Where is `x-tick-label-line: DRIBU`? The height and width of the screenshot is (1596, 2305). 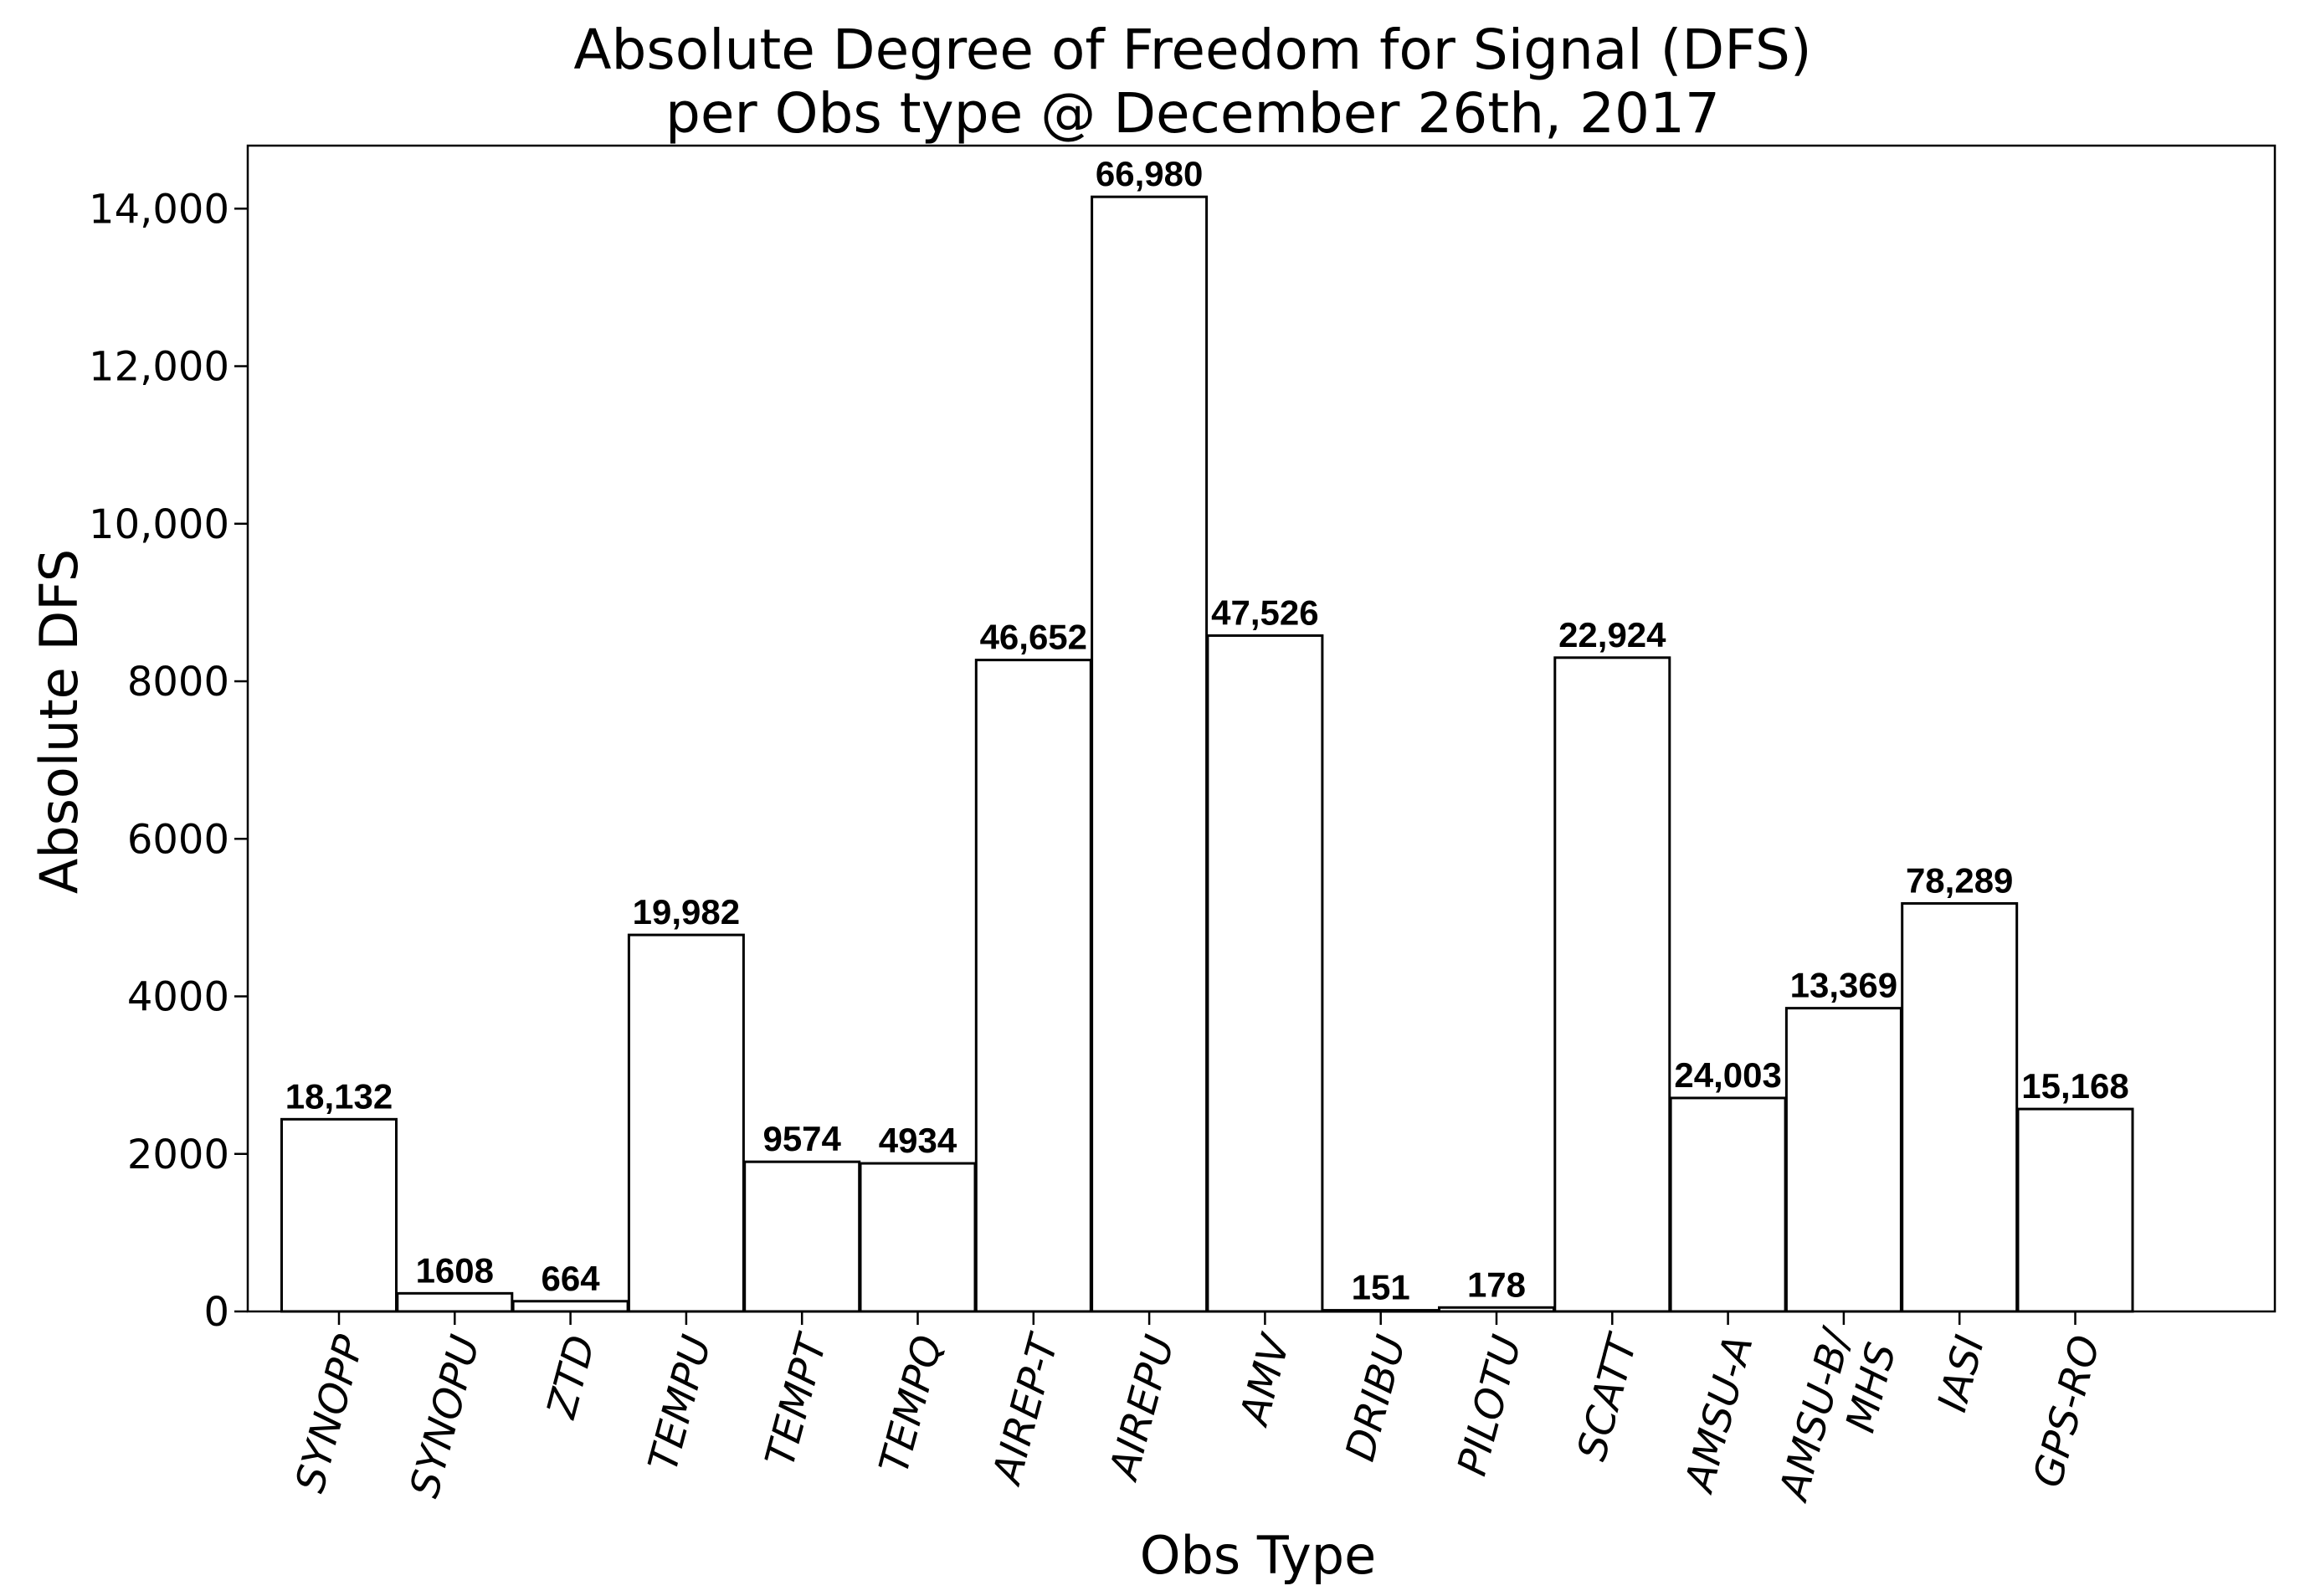
x-tick-label-line: DRIBU is located at coordinates (1376, 1398).